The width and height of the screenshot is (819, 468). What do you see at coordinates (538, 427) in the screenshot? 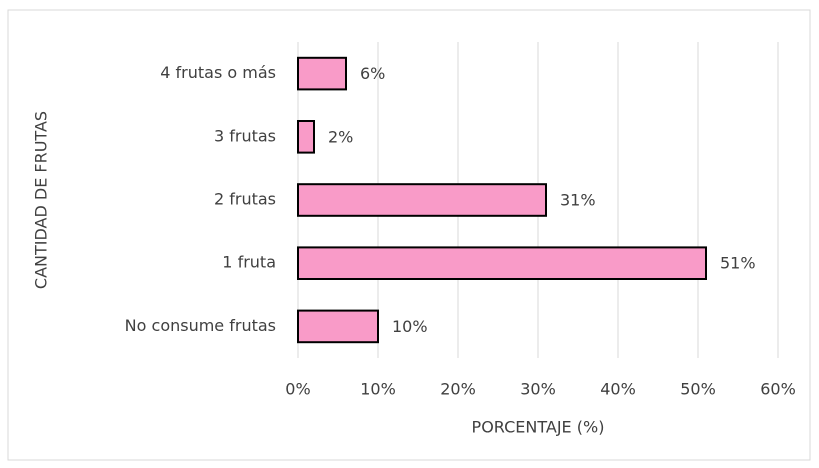
I see `x-axis-label: PORCENTAJE (%)` at bounding box center [538, 427].